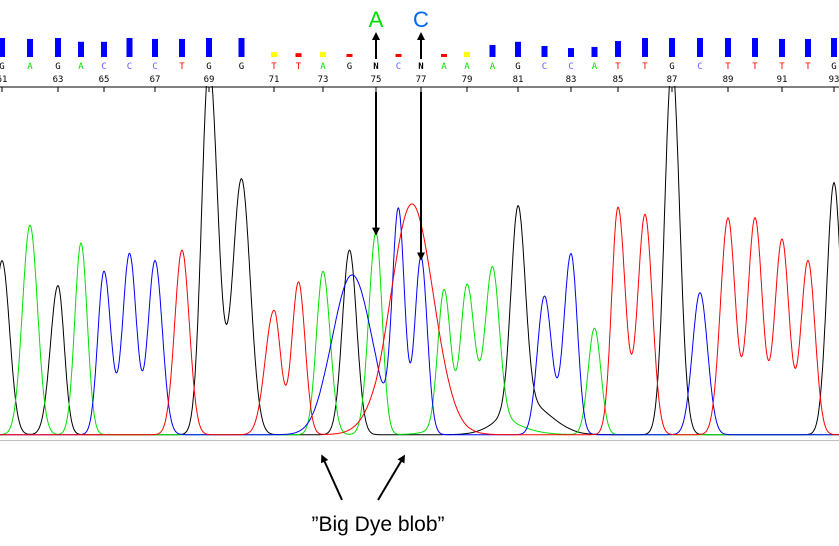  I want to click on base-call-70: G, so click(241, 67).